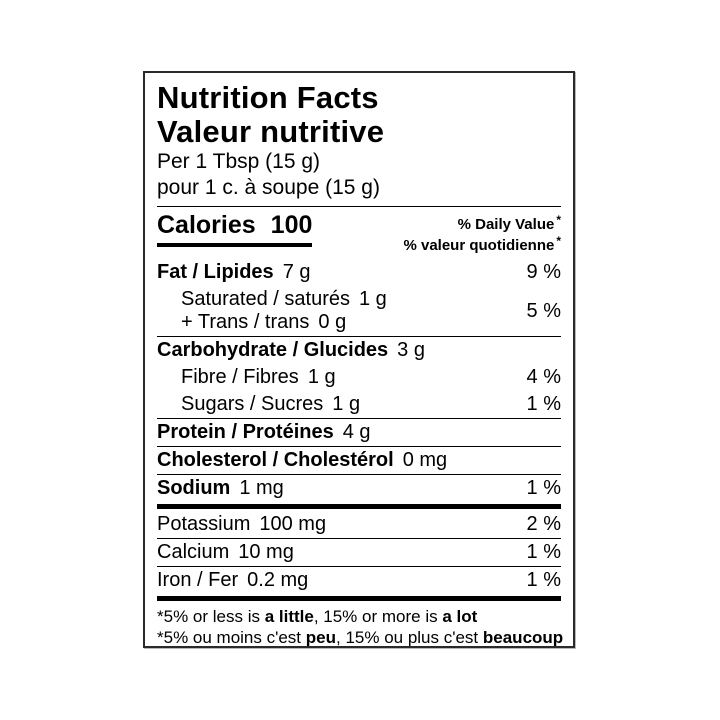 The image size is (720, 720). What do you see at coordinates (359, 272) in the screenshot?
I see `row-fat: Fat / Lipides 7 g 9 %` at bounding box center [359, 272].